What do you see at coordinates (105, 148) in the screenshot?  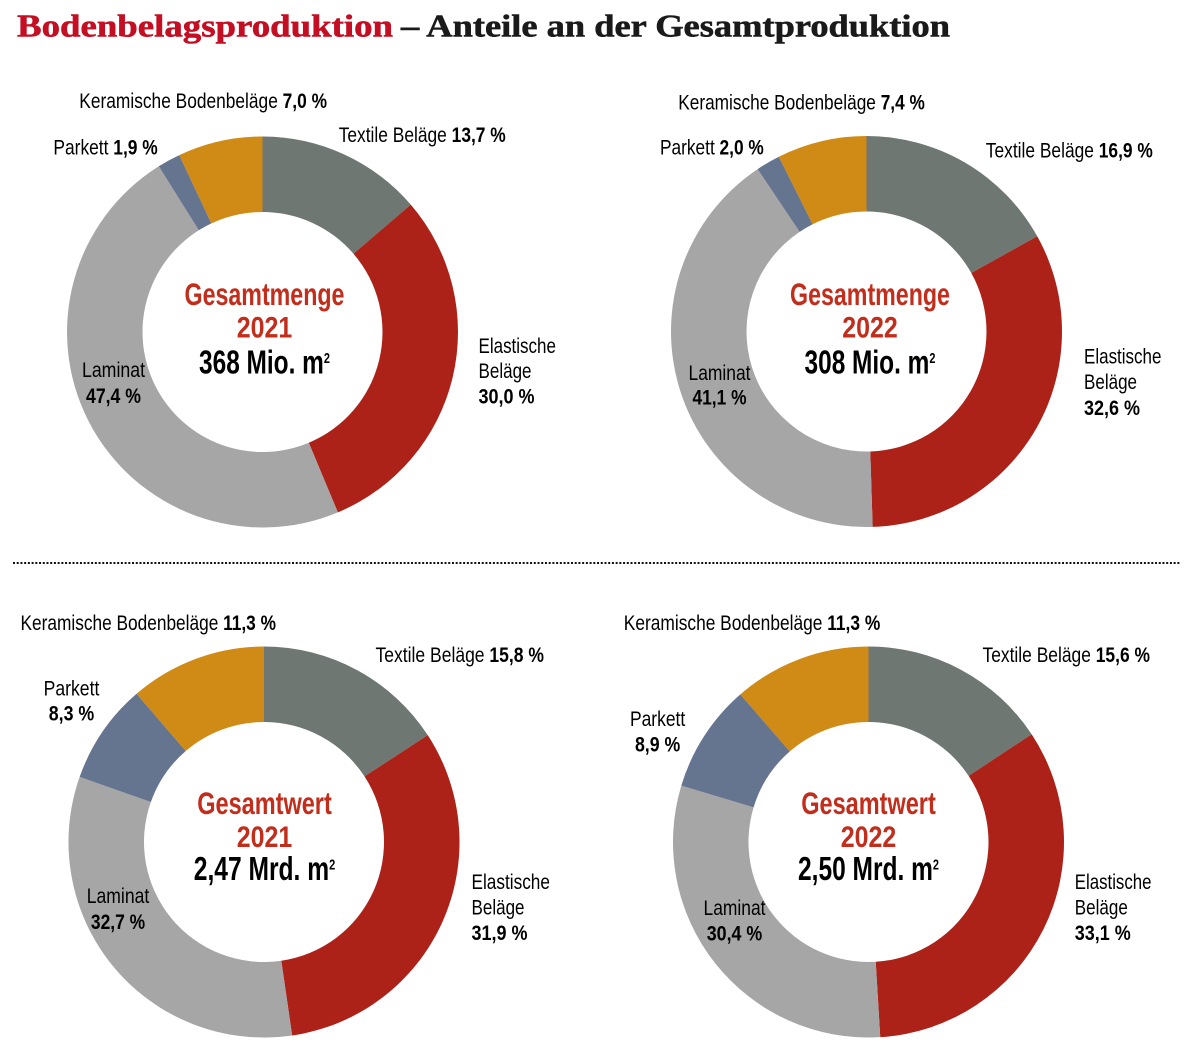 I see `svg-text: Parkett 1,9 %` at bounding box center [105, 148].